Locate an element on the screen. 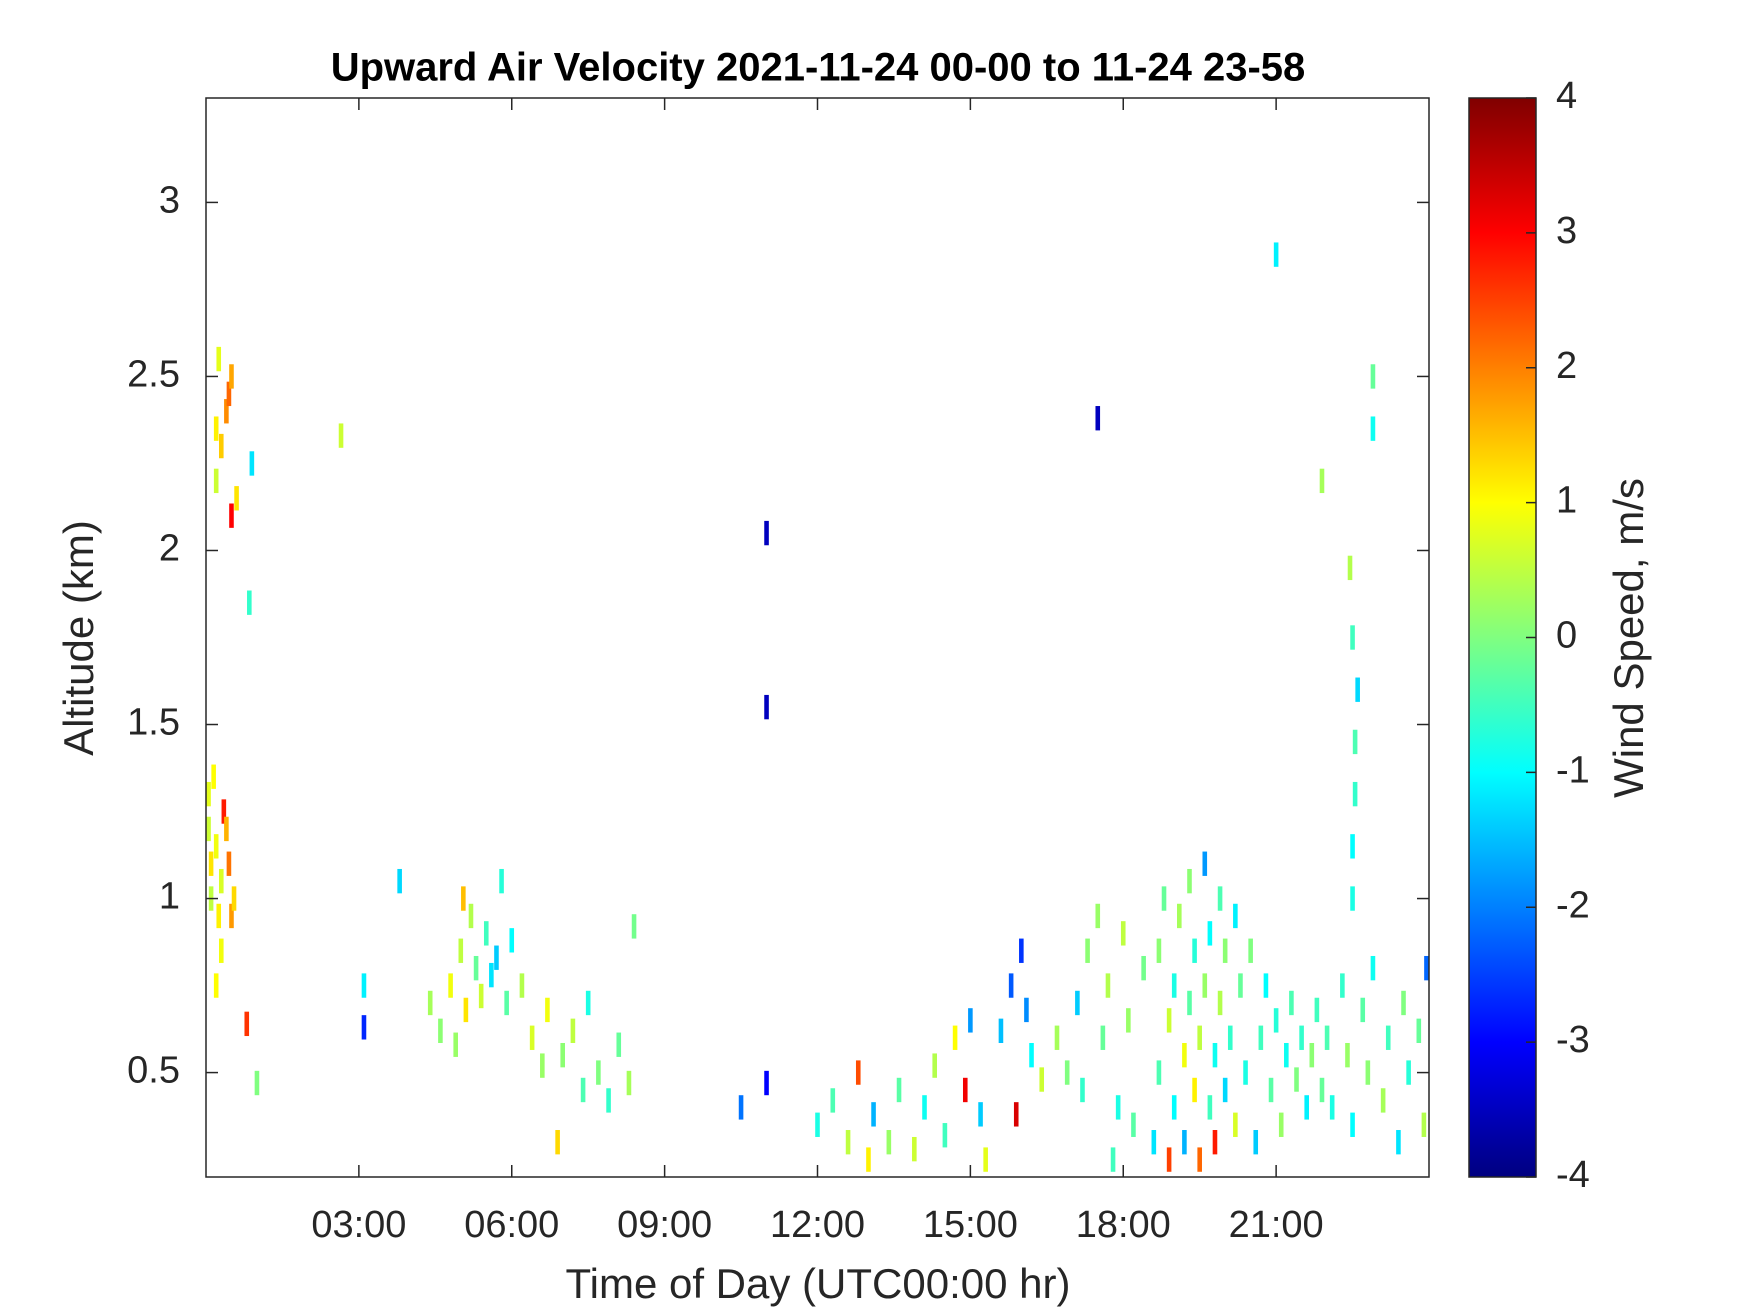  y-tick-label: 0.5 is located at coordinates (153, 1071).